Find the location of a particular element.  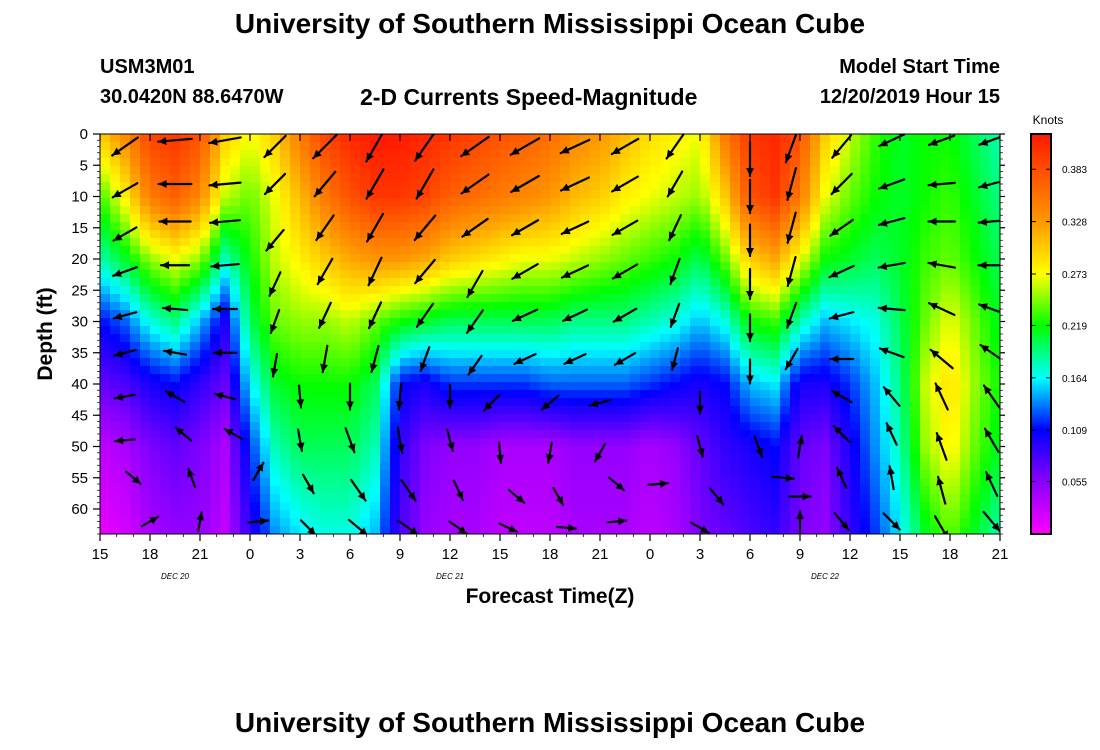

x-tick-label: 6 is located at coordinates (350, 554).